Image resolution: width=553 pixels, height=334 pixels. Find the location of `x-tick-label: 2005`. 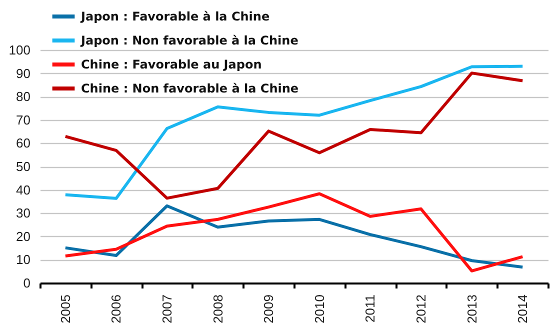

x-tick-label: 2005 is located at coordinates (65, 309).